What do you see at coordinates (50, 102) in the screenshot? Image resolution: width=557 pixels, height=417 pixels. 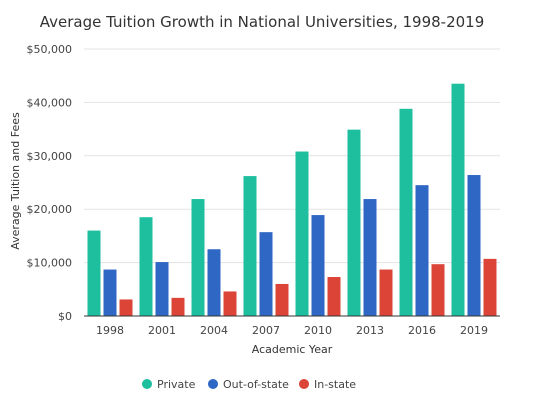 I see `y-tick-label: $40,000` at bounding box center [50, 102].